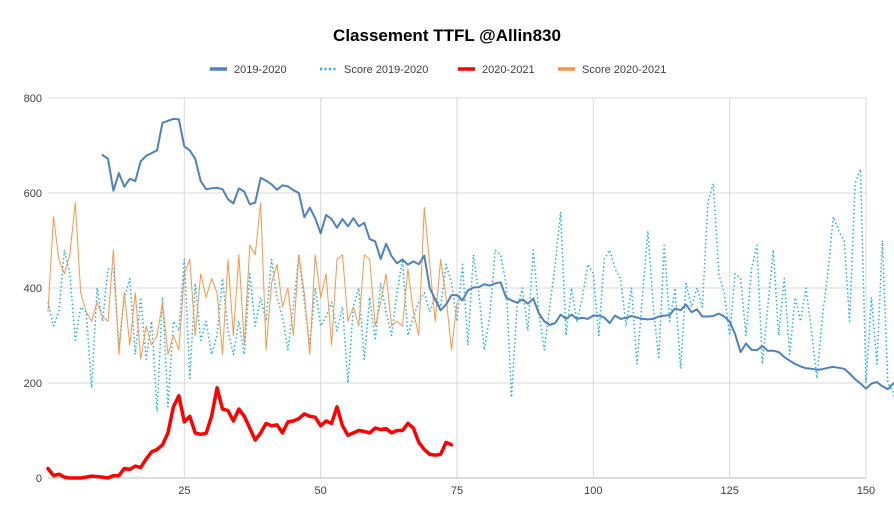  Describe the element at coordinates (321, 491) in the screenshot. I see `x-tick-label: 50` at that location.